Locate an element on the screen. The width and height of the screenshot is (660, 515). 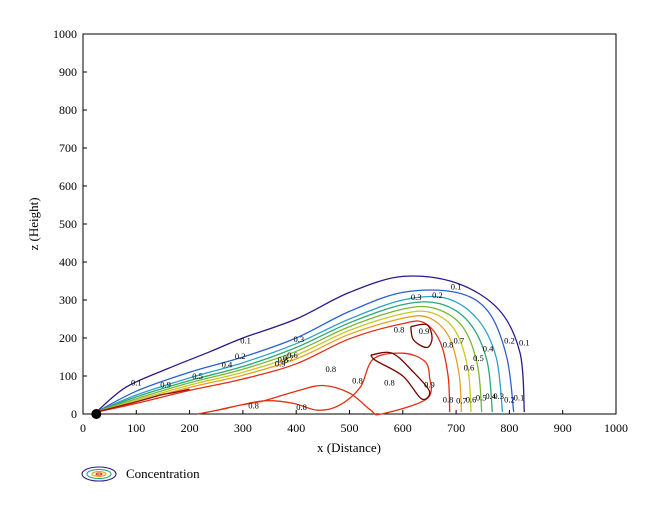
y-tick-label: 700 is located at coordinates (68, 148).